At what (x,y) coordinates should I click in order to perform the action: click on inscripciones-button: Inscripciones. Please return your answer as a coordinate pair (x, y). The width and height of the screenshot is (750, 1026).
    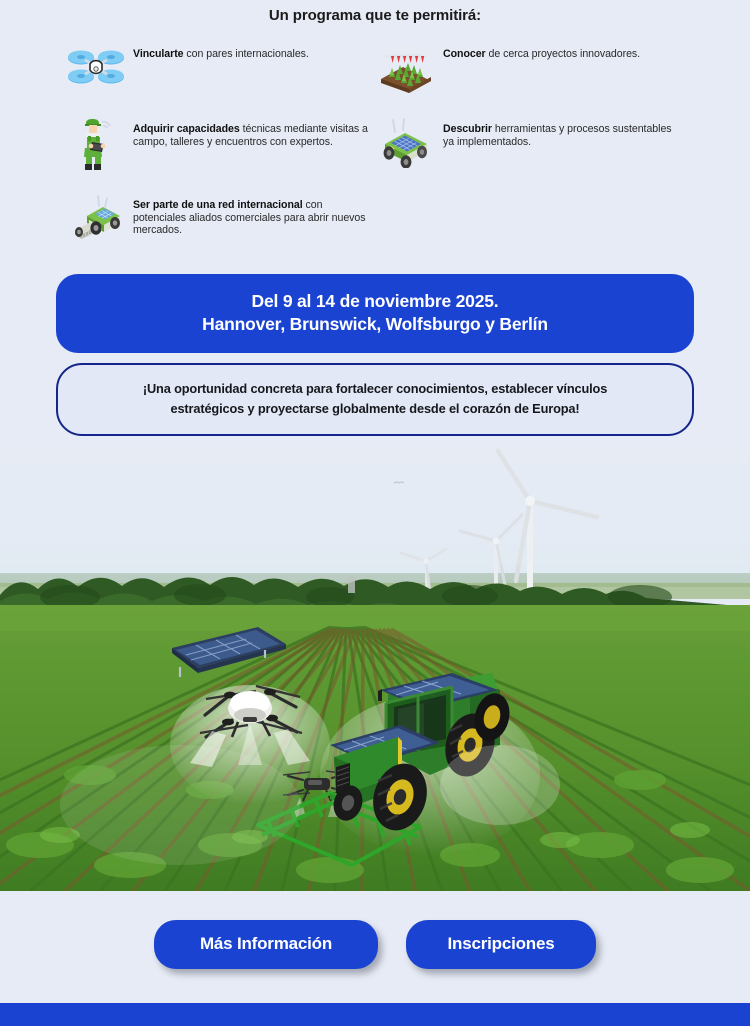
    Looking at the image, I should click on (501, 944).